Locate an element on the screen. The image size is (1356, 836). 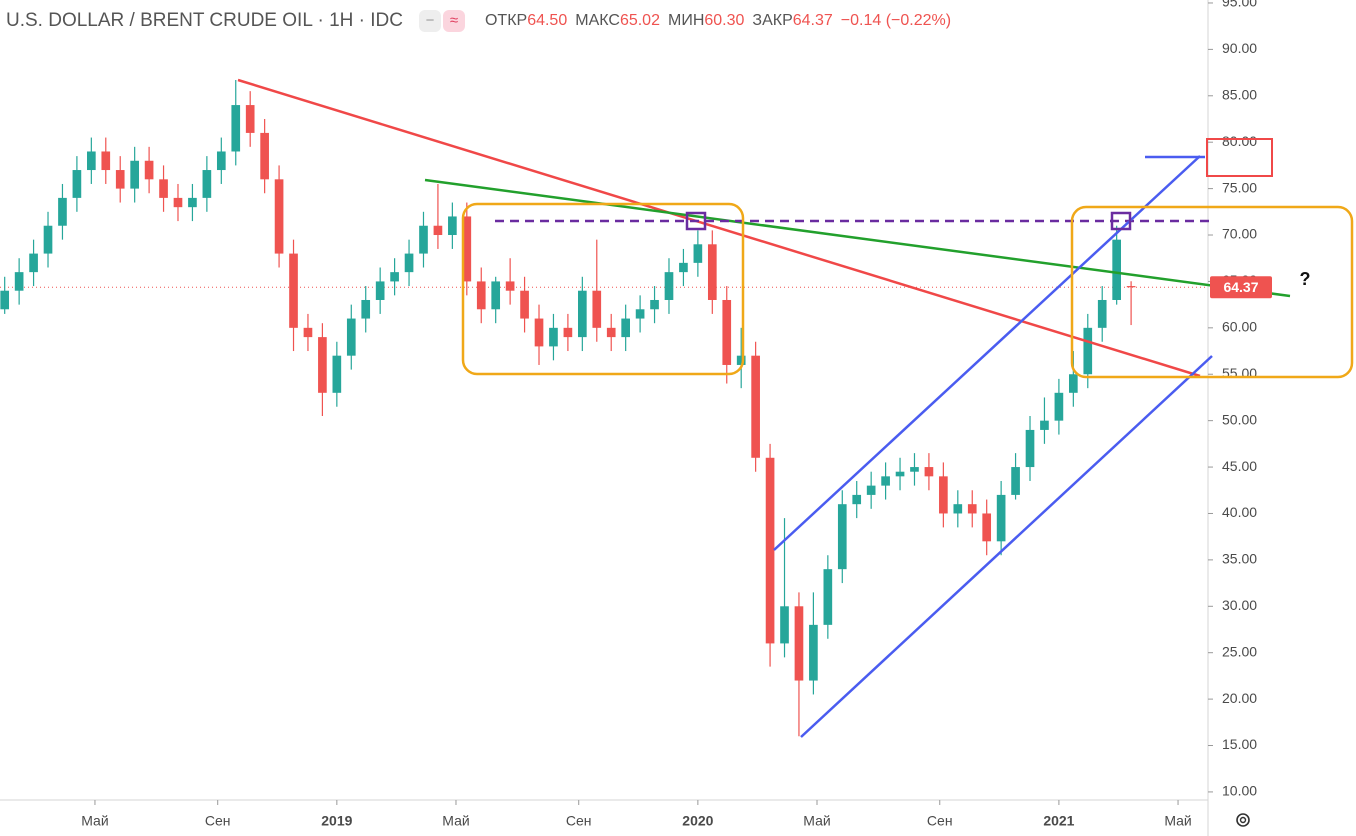
y-tick-label: 30.00 is located at coordinates (1239, 605).